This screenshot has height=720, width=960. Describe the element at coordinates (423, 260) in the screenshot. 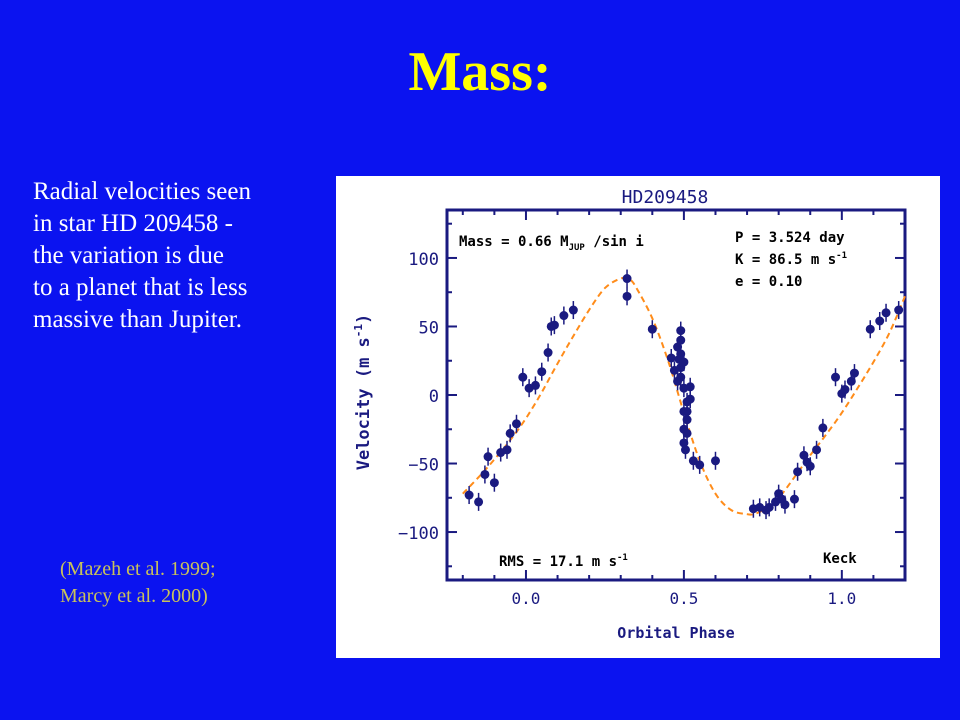

I see `y-tick-label: 100` at that location.